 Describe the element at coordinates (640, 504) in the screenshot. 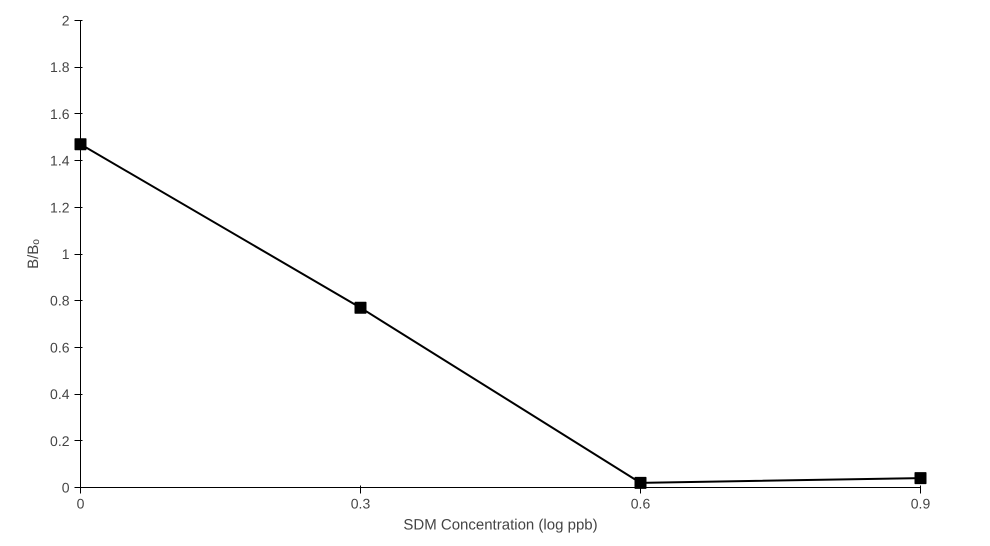

I see `x-tick-label: 0.6` at that location.